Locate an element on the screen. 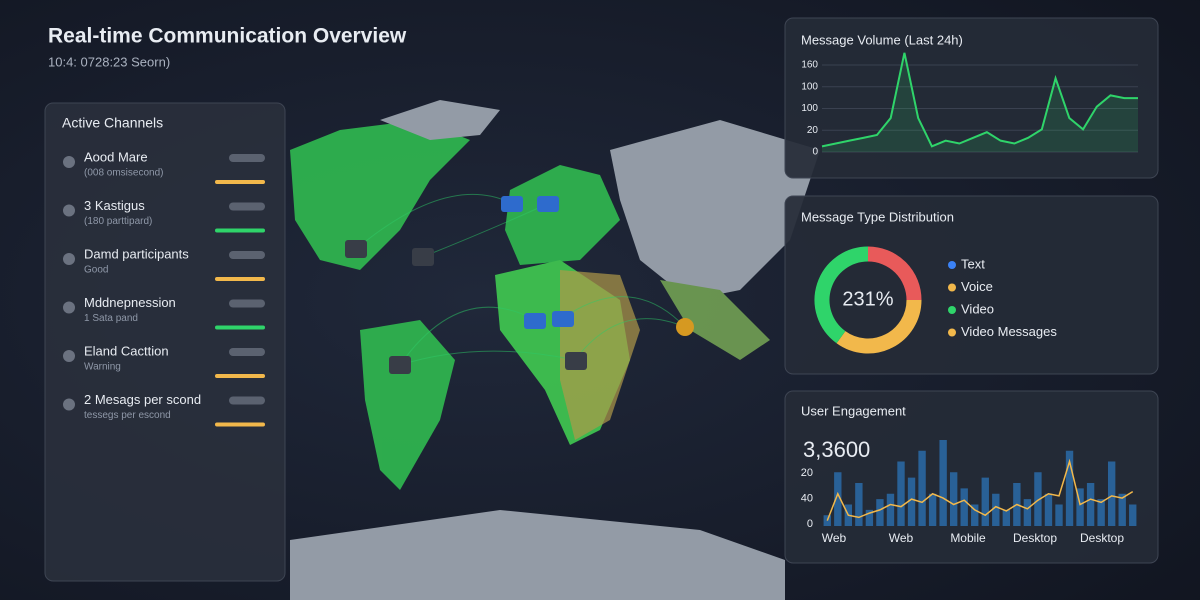 The height and width of the screenshot is (600, 1200). channel-detail: (008 omsisecond) is located at coordinates (123, 173).